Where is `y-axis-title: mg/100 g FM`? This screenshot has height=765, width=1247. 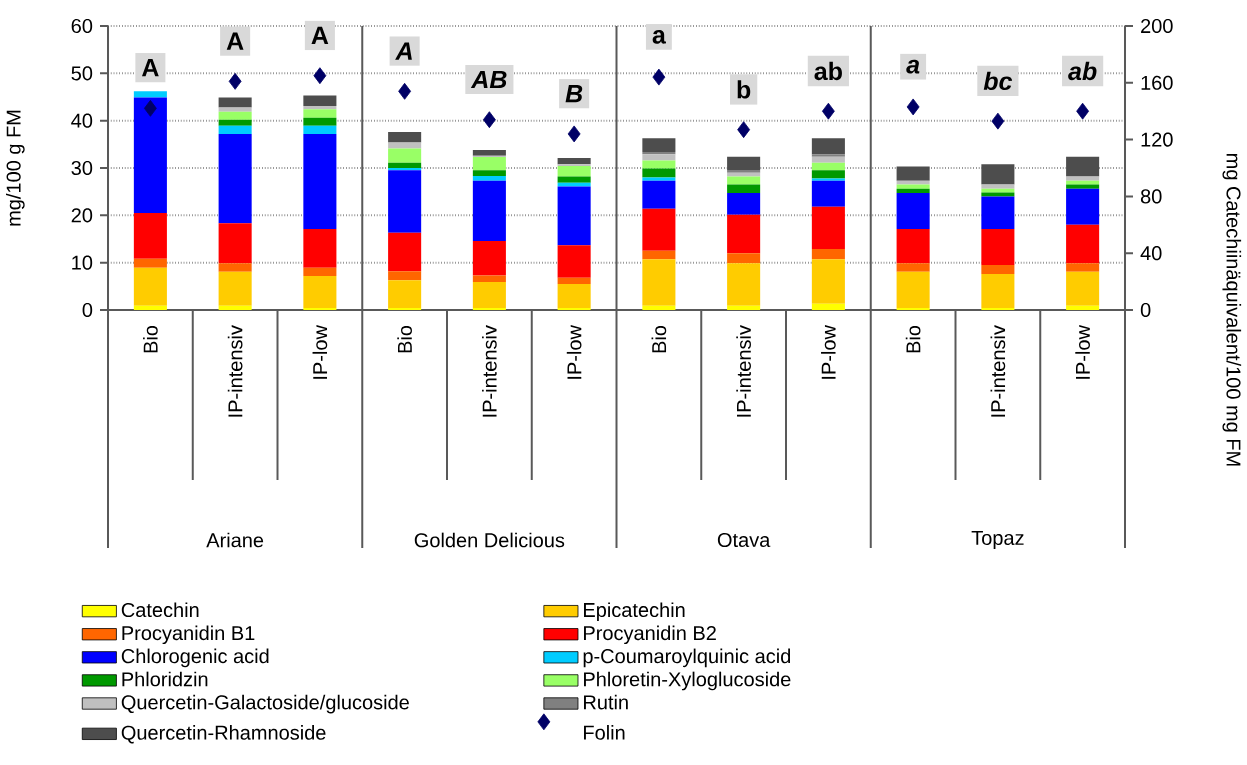
y-axis-title: mg/100 g FM is located at coordinates (15, 168).